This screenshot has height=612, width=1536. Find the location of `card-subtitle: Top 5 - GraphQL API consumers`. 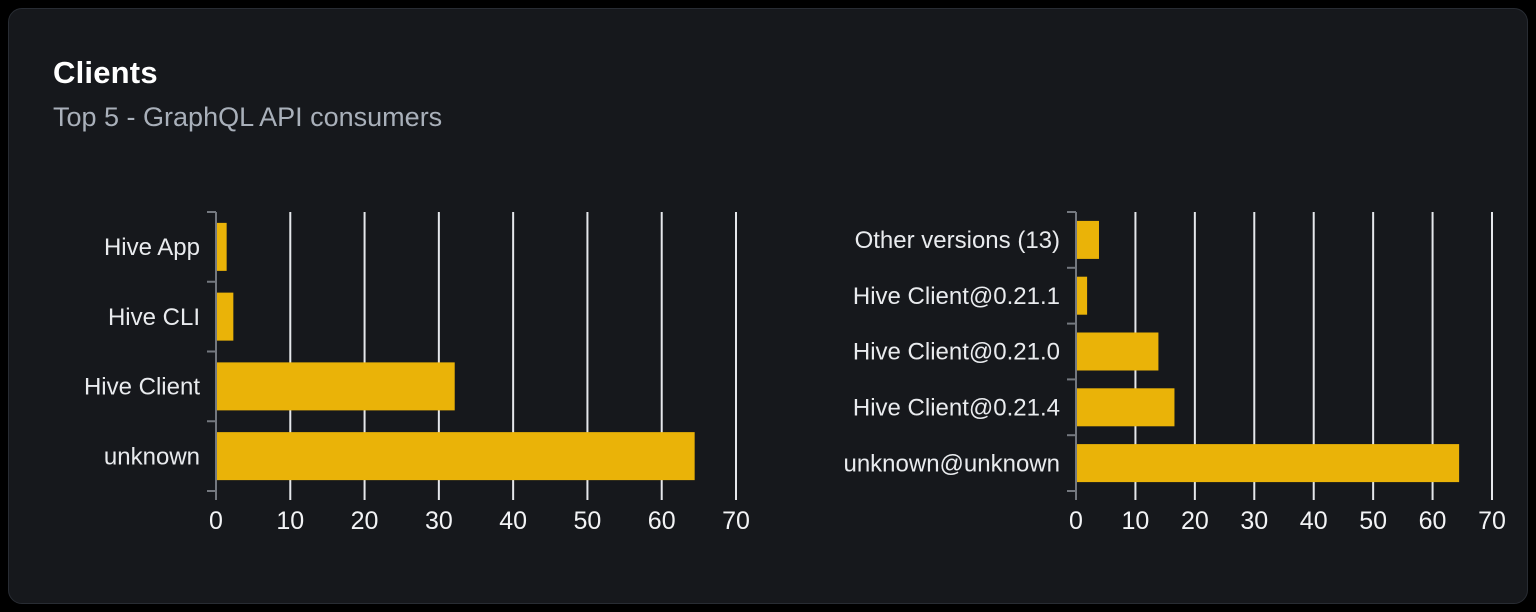

card-subtitle: Top 5 - GraphQL API consumers is located at coordinates (248, 117).